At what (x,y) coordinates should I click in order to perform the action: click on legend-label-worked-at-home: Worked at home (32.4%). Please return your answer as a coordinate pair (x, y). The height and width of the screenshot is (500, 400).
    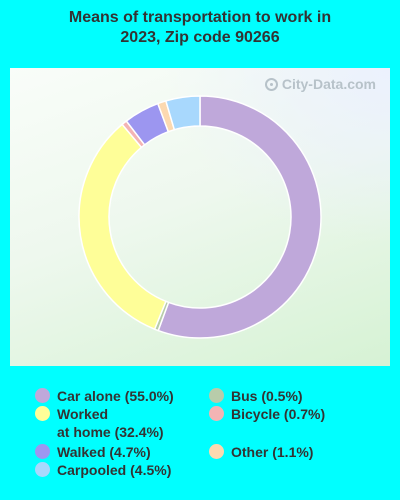
    Looking at the image, I should click on (110, 423).